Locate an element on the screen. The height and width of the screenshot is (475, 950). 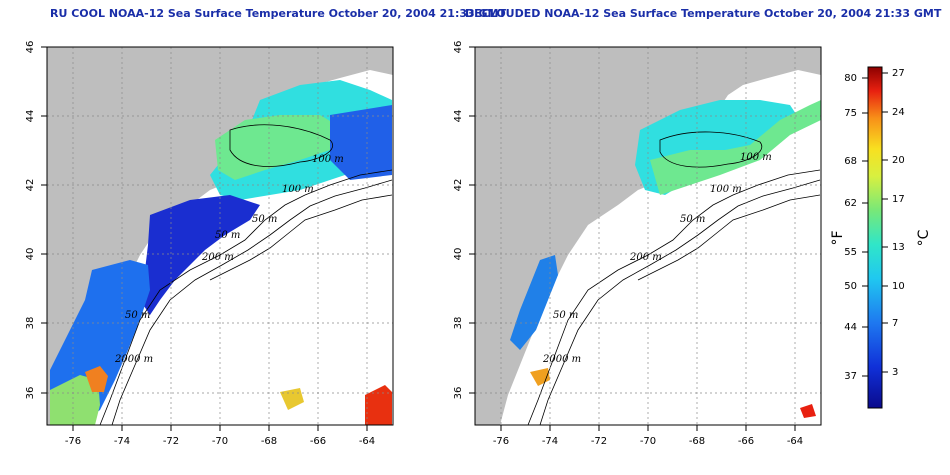
left-y-tick-label: 44 is located at coordinates (30, 116).